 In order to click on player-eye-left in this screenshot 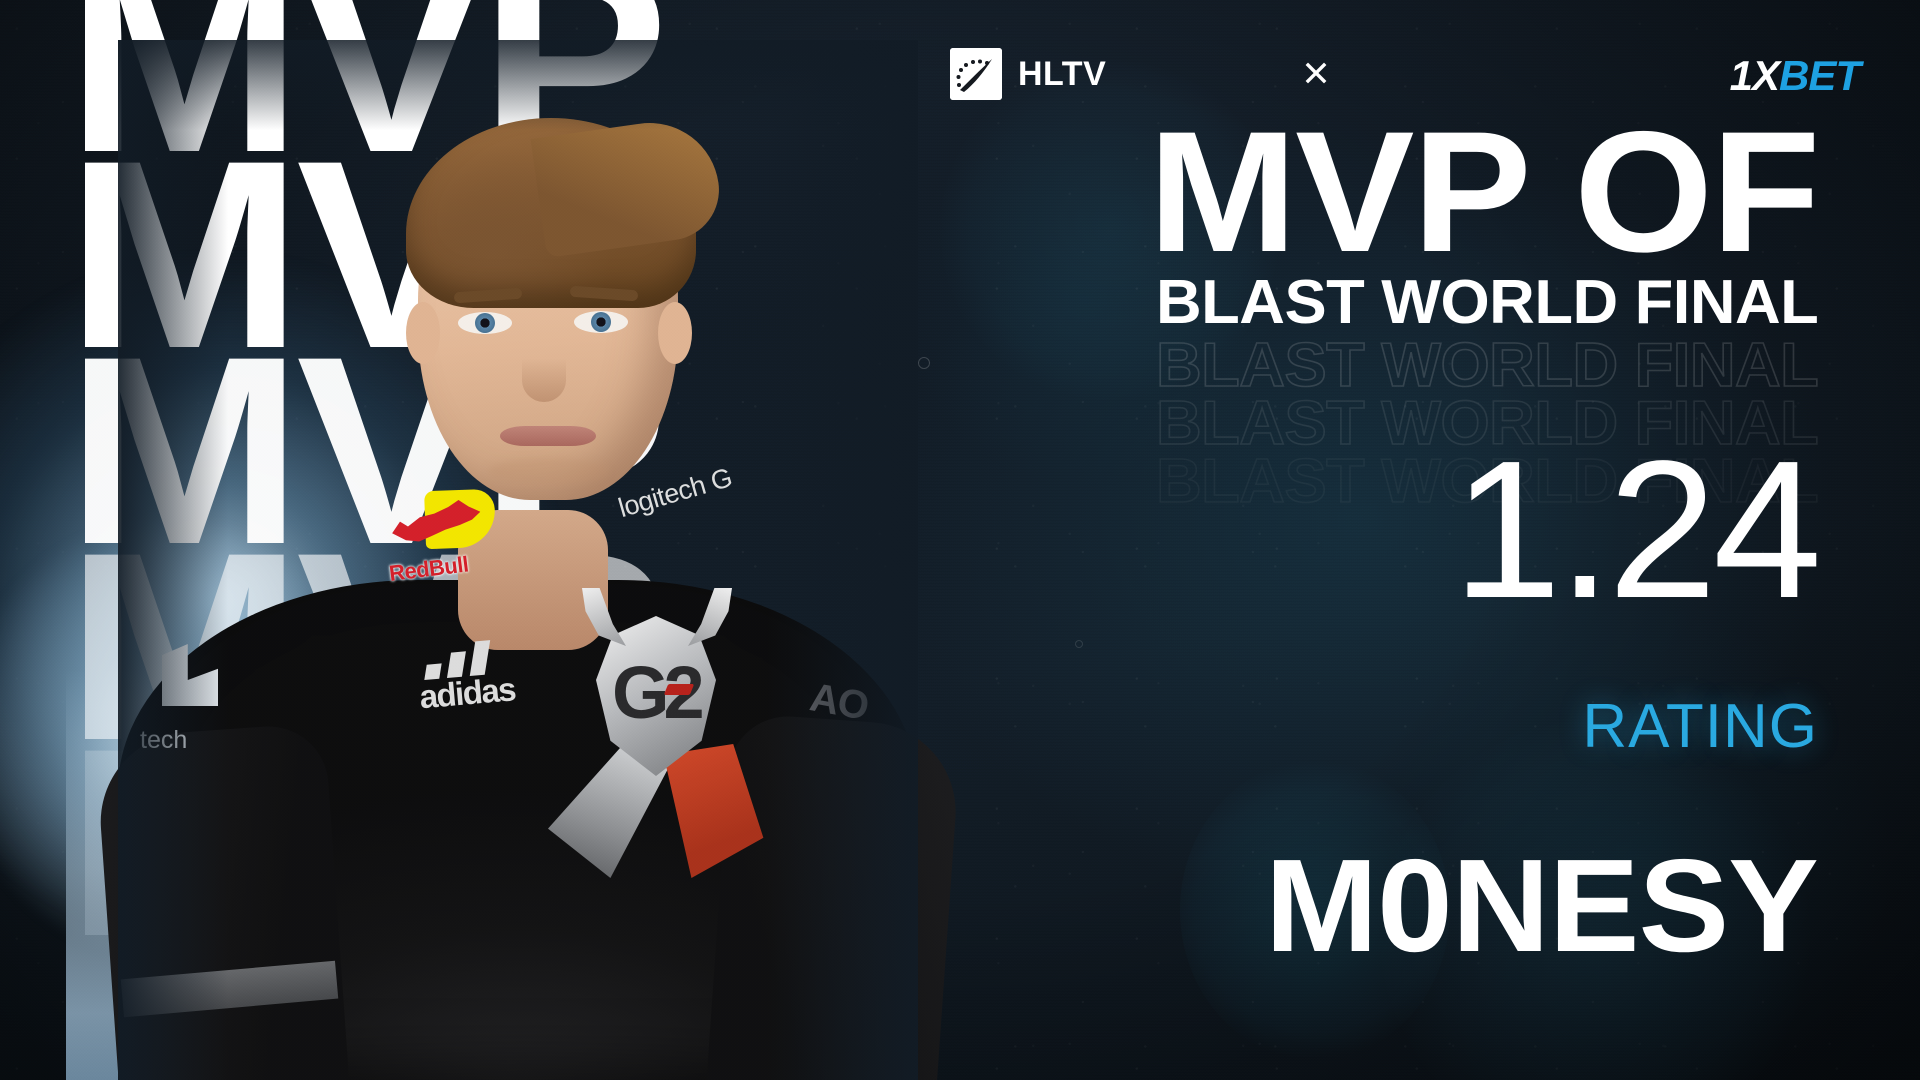, I will do `click(485, 323)`.